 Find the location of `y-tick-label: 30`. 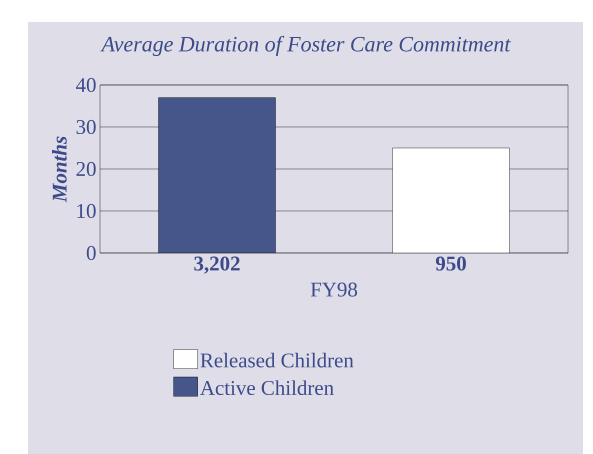

y-tick-label: 30 is located at coordinates (86, 127).